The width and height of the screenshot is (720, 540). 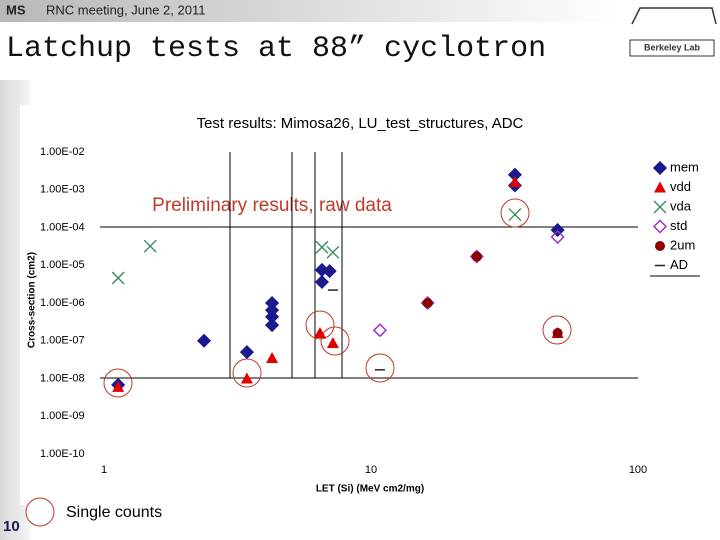 I want to click on note-circle, so click(x=40, y=512).